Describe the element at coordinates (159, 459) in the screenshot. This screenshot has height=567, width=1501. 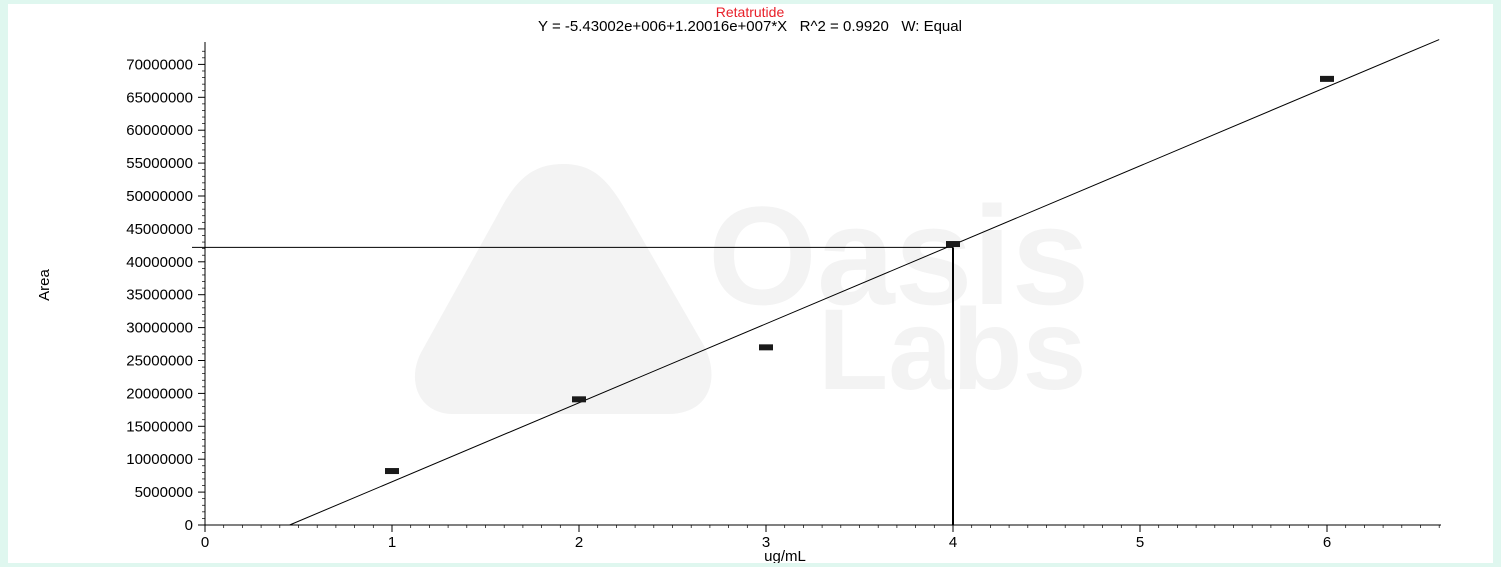
I see `y-tick-label: 10000000` at that location.